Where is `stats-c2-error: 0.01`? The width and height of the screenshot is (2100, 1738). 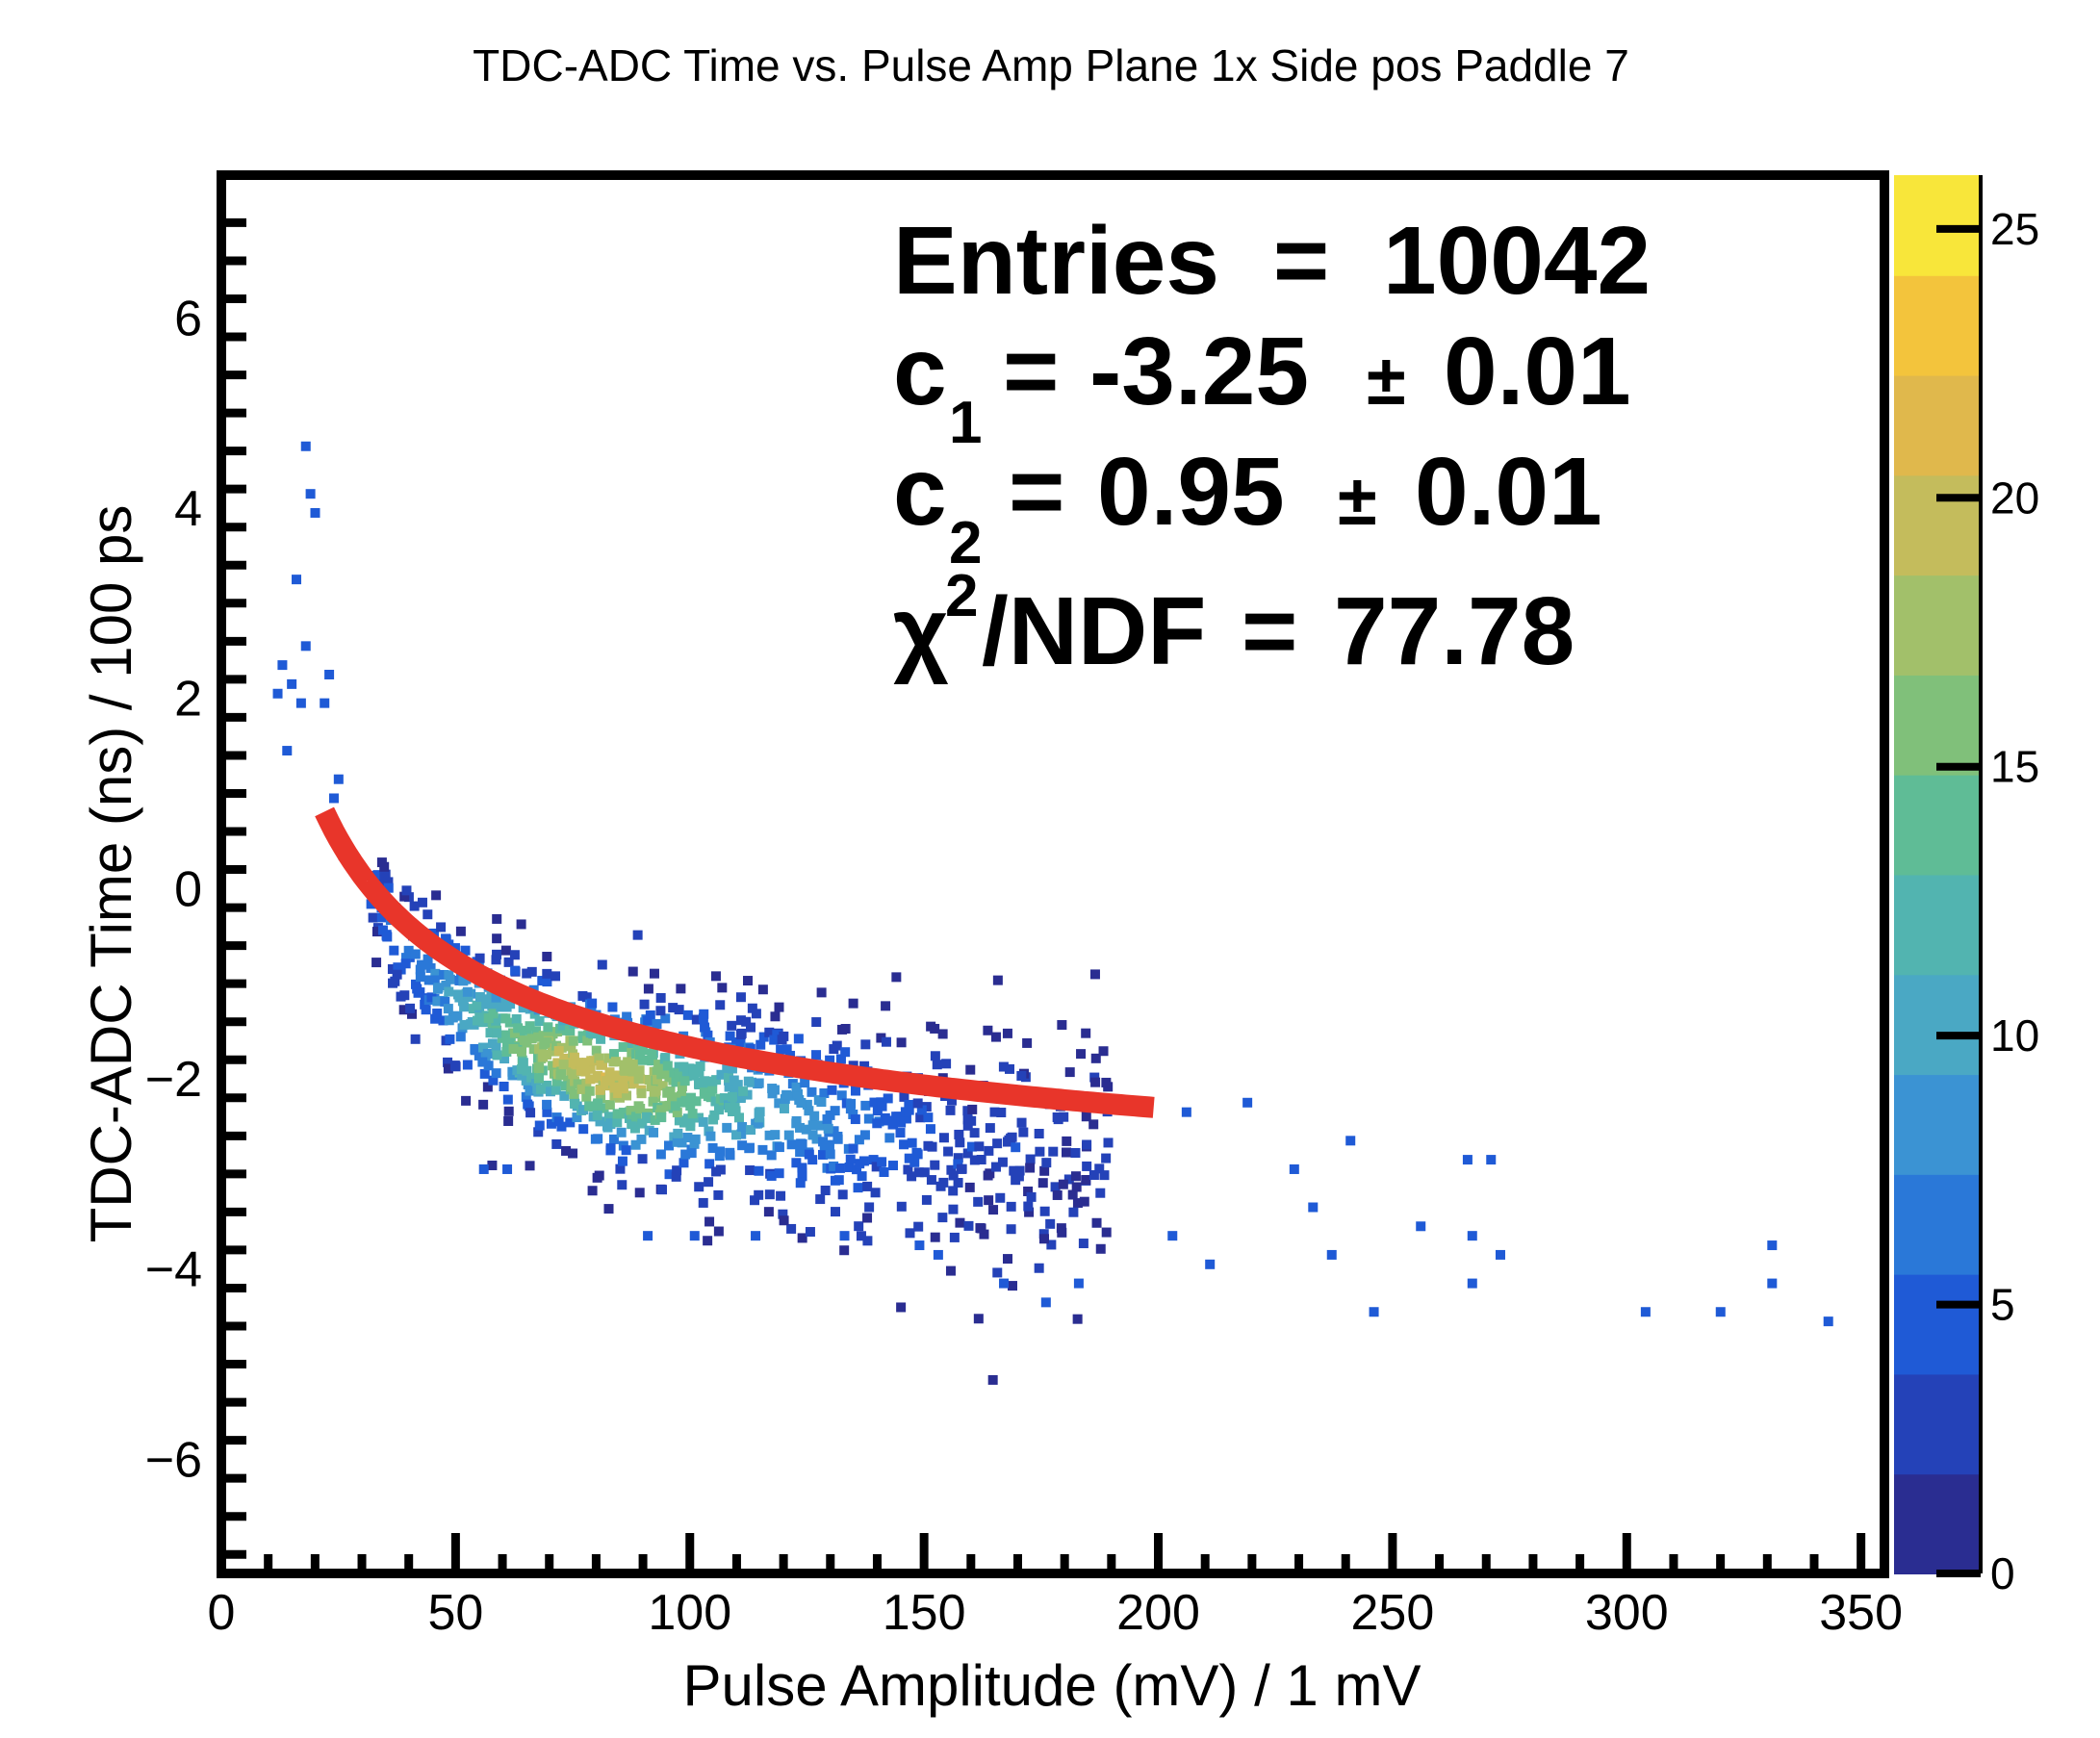 stats-c2-error: 0.01 is located at coordinates (1508, 492).